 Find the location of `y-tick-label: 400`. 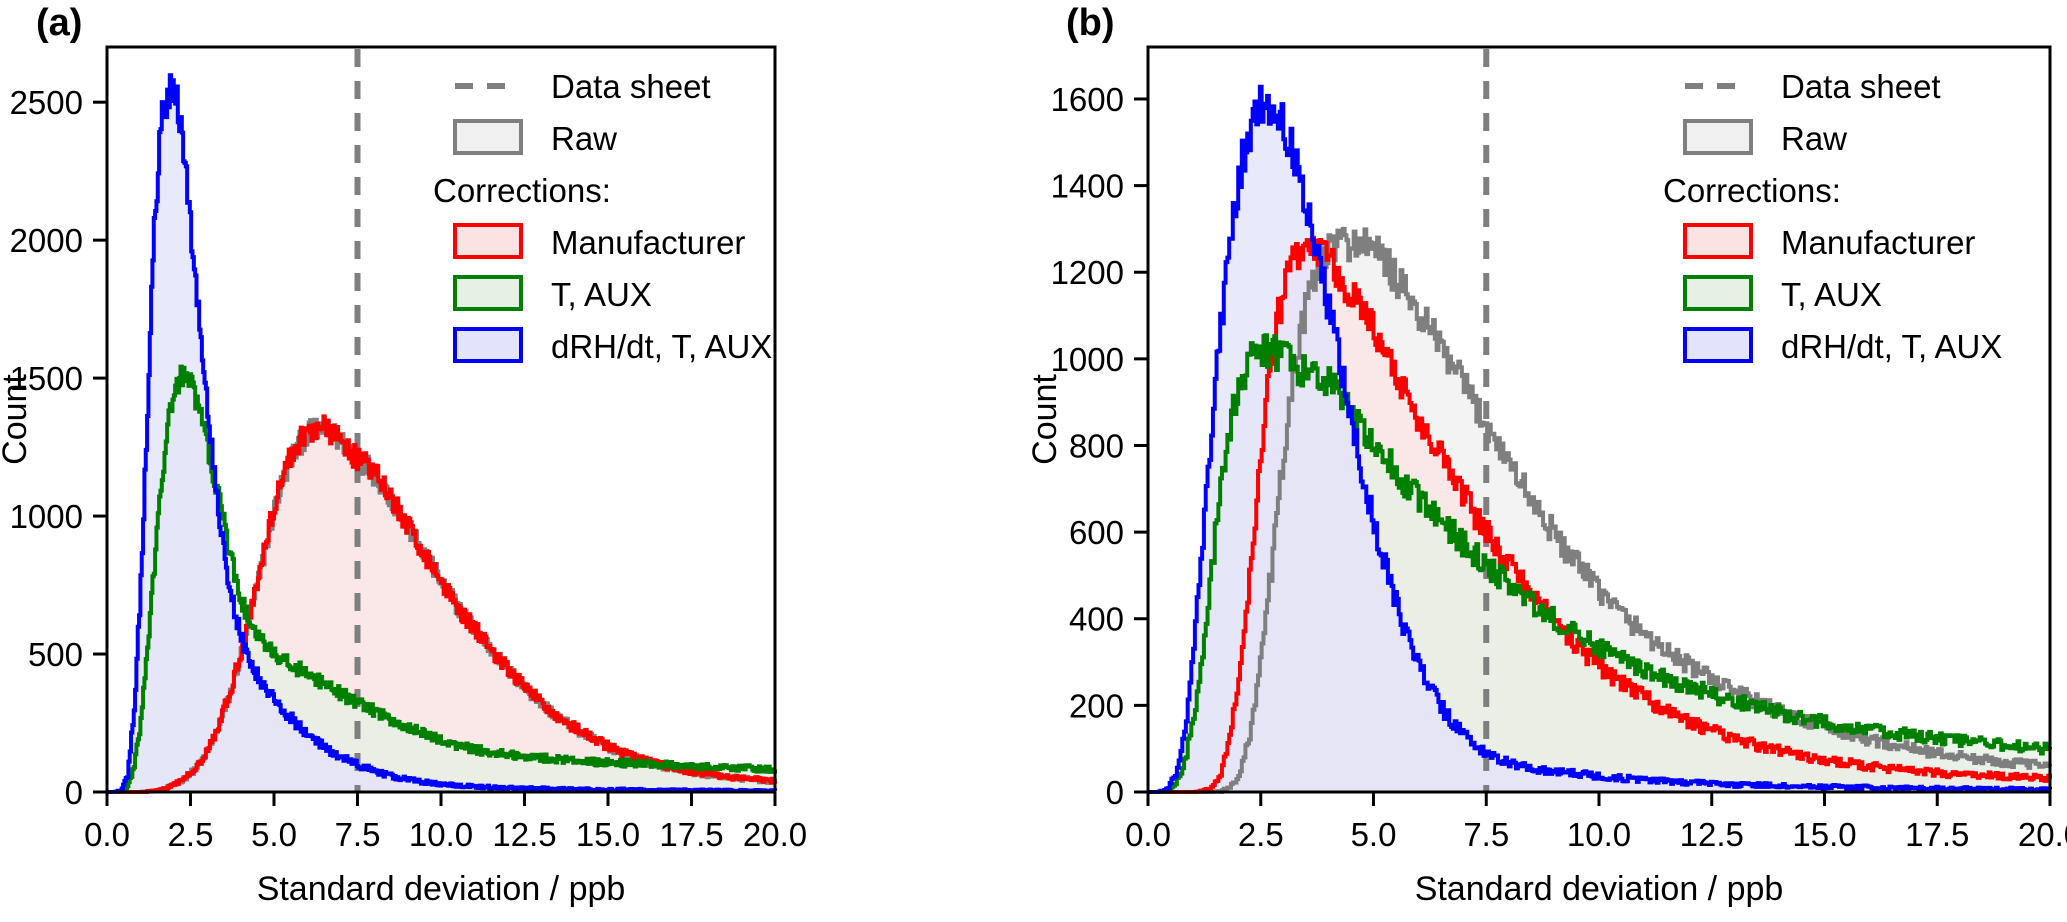

y-tick-label: 400 is located at coordinates (1096, 619).